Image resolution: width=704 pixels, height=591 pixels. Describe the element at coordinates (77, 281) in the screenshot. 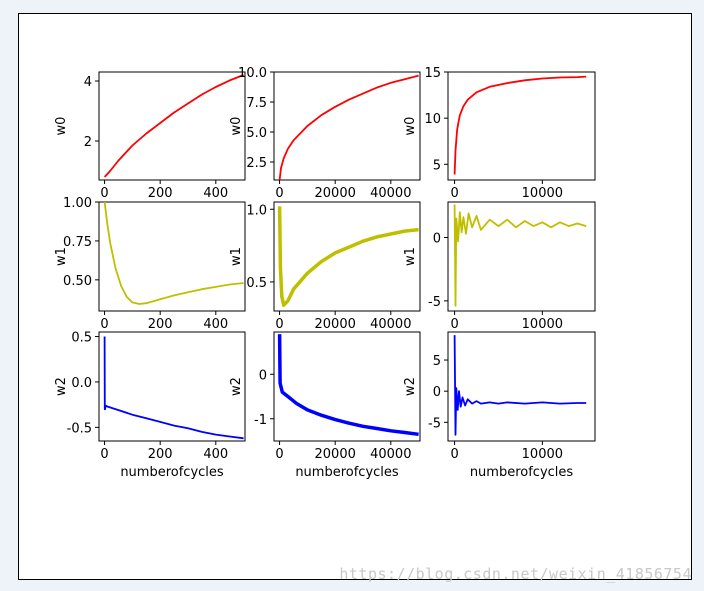

I see `y-tick-label: 0.50` at that location.